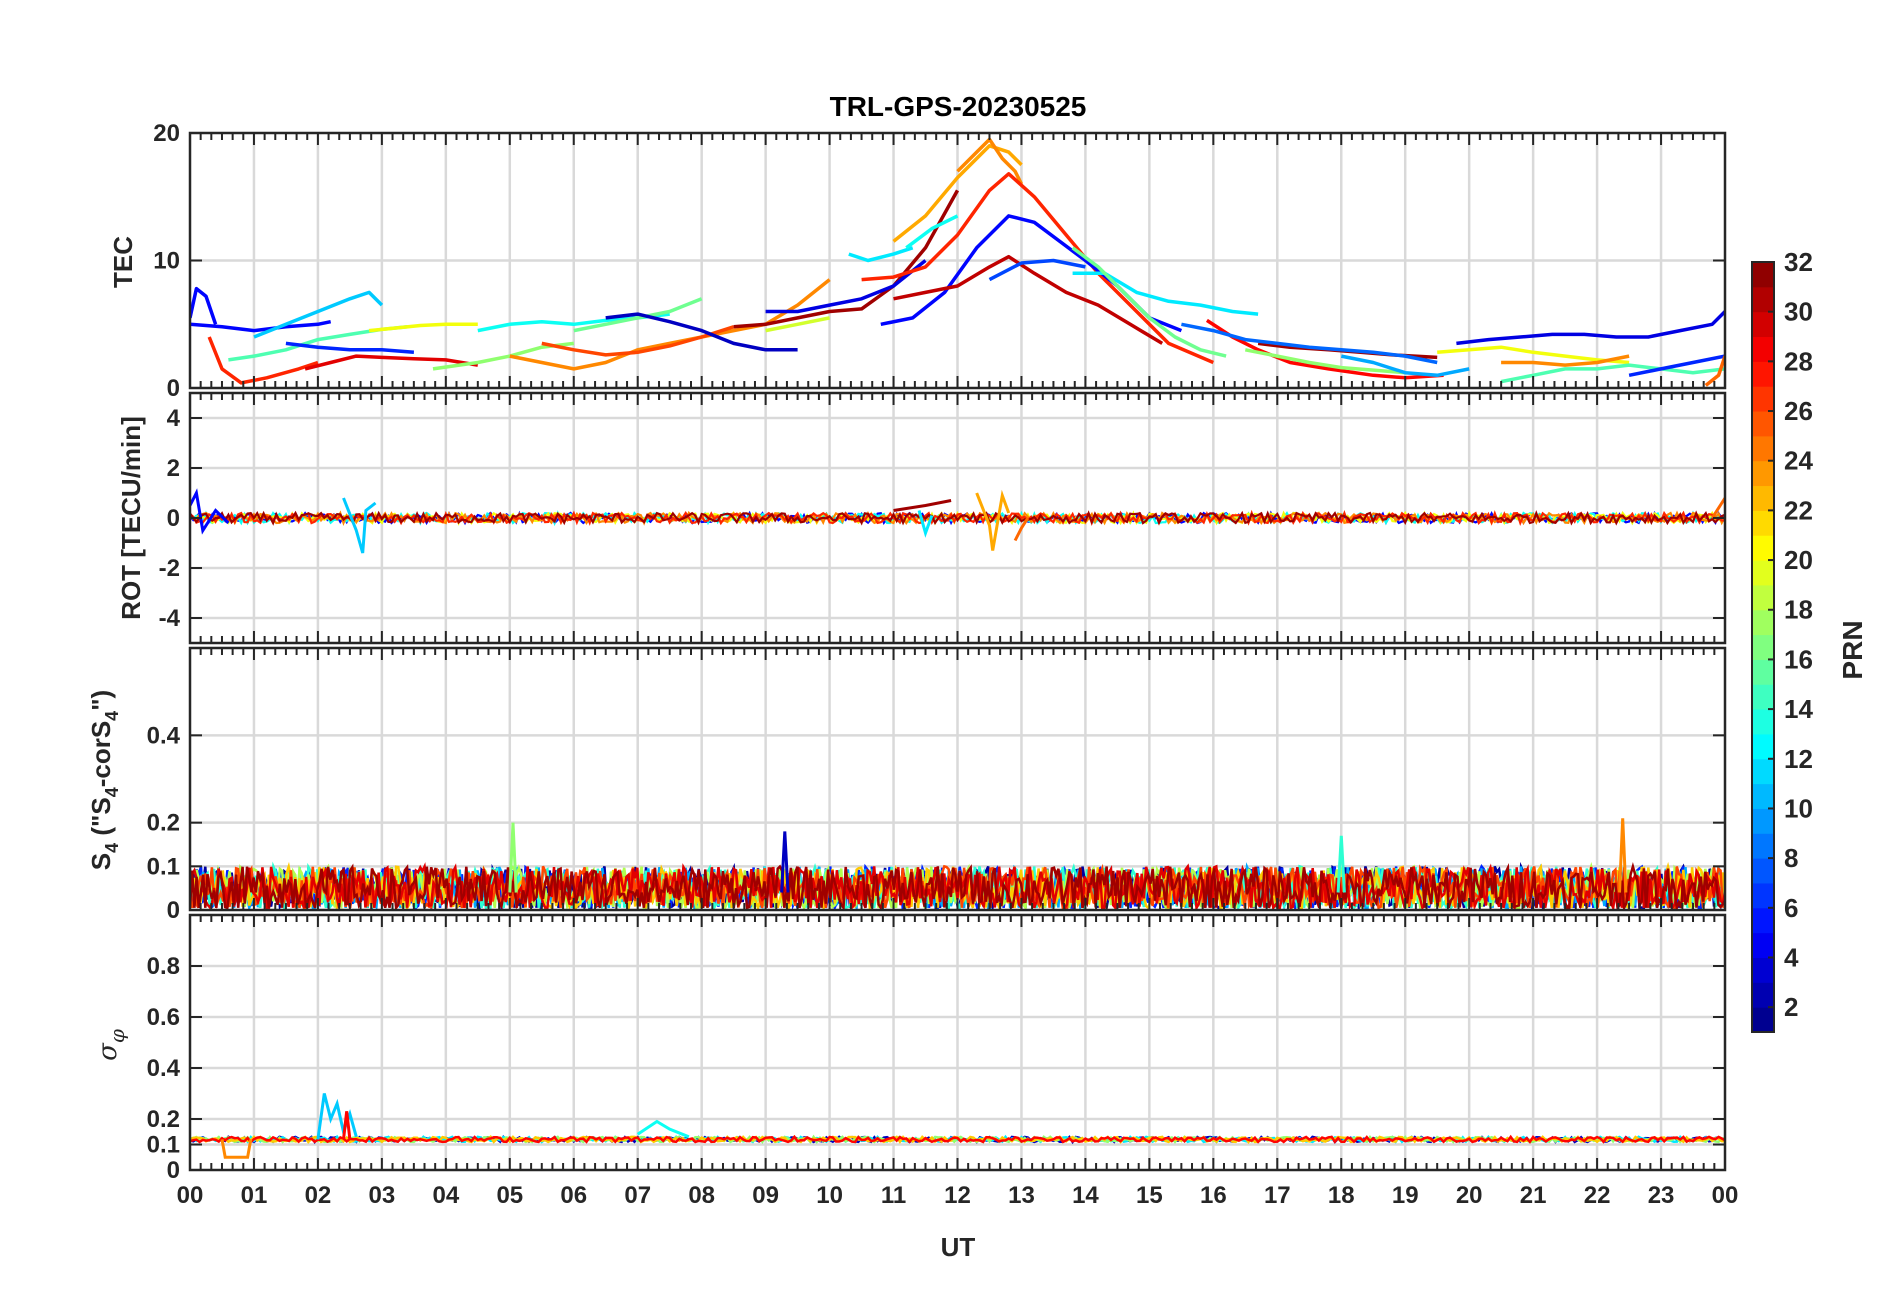 This screenshot has height=1292, width=1902. I want to click on x-tick-label: 11, so click(893, 1195).